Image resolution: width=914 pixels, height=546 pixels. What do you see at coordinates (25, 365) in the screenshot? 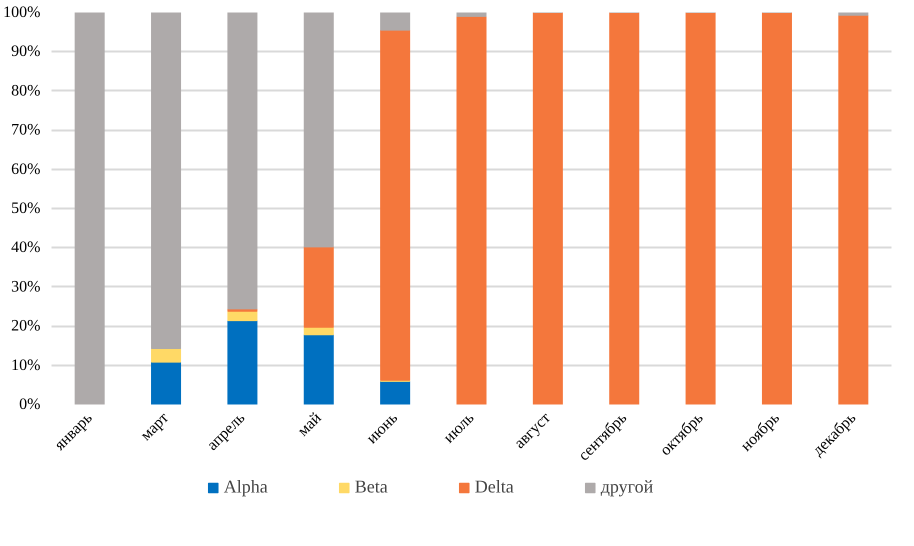
I see `y-tick-label: 10%` at bounding box center [25, 365].